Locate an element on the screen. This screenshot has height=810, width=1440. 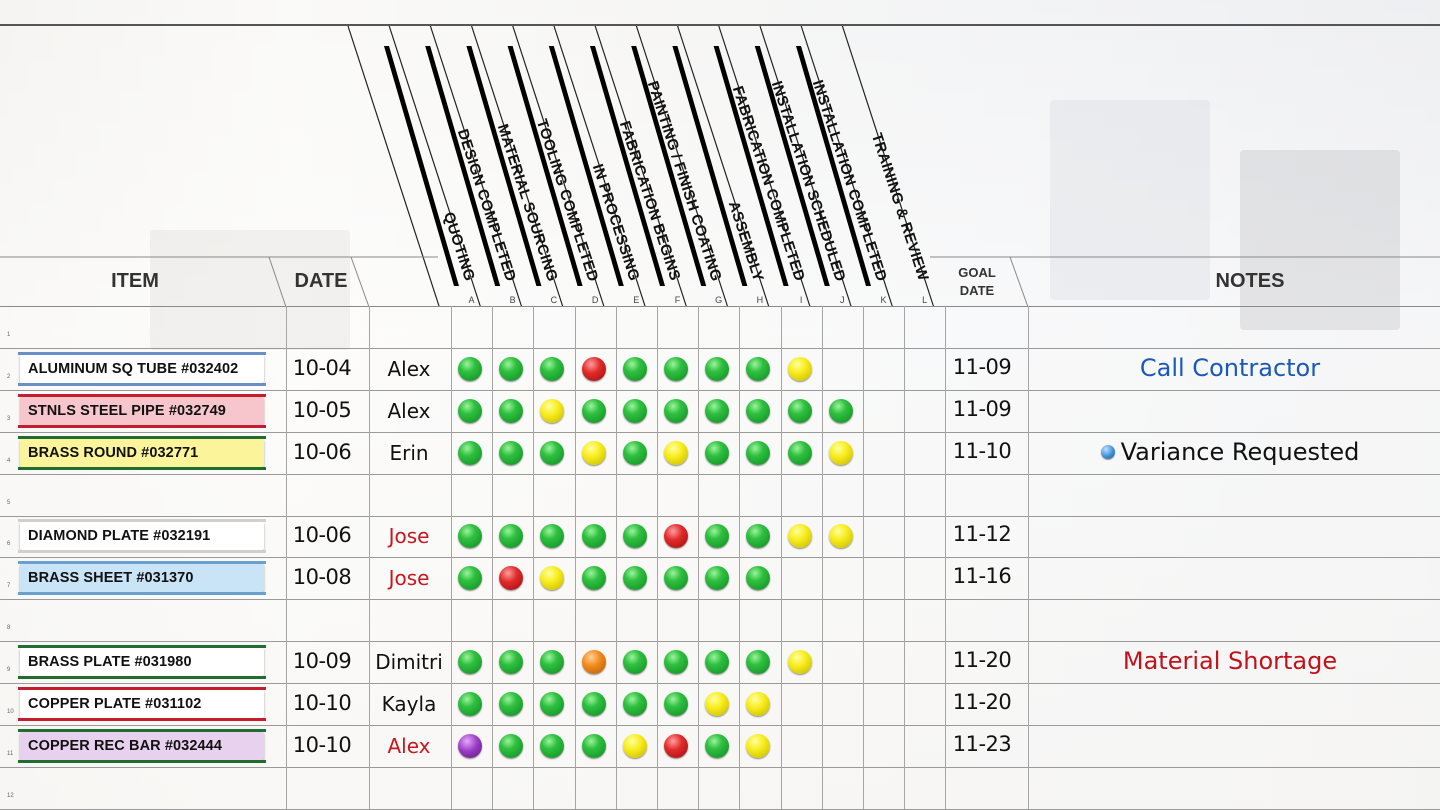
assignee-name: Erin is located at coordinates (409, 452).